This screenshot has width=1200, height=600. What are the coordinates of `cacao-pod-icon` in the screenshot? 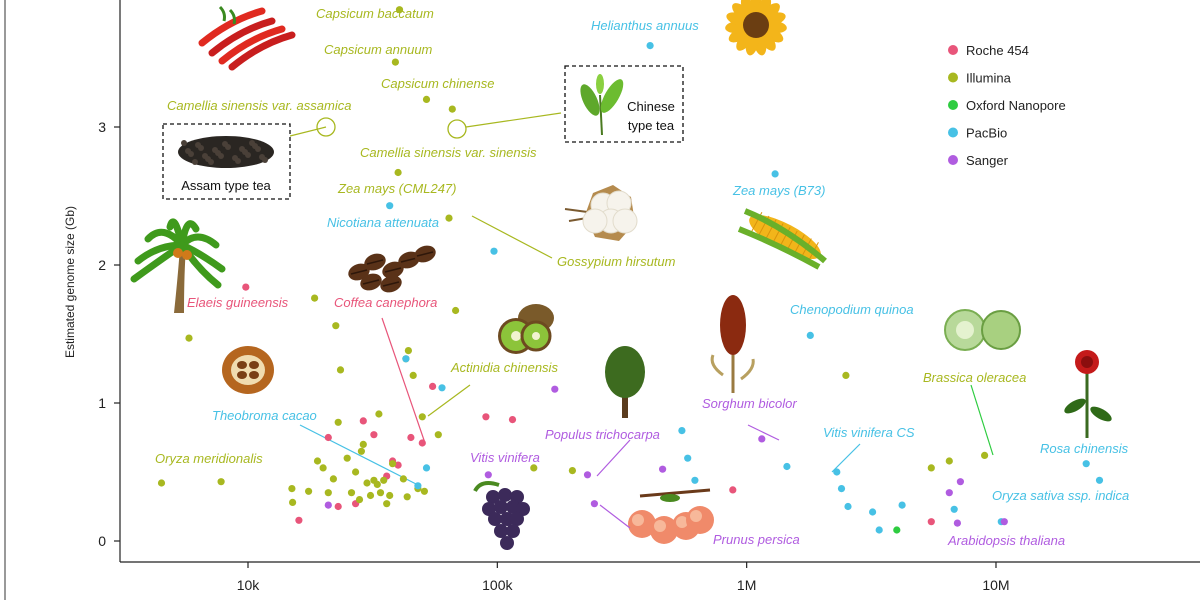 It's located at (248, 370).